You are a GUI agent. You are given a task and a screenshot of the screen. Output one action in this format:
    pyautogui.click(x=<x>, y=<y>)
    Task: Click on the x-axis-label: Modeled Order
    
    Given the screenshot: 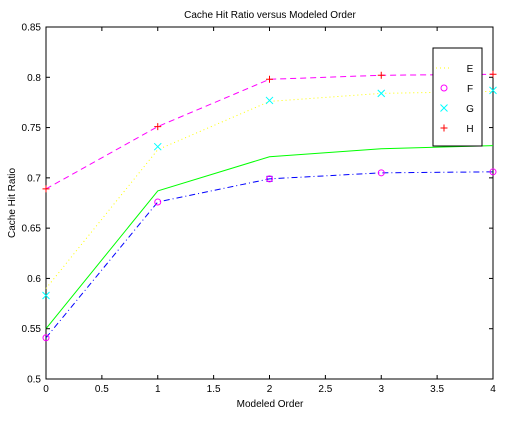 What is the action you would take?
    pyautogui.click(x=270, y=404)
    